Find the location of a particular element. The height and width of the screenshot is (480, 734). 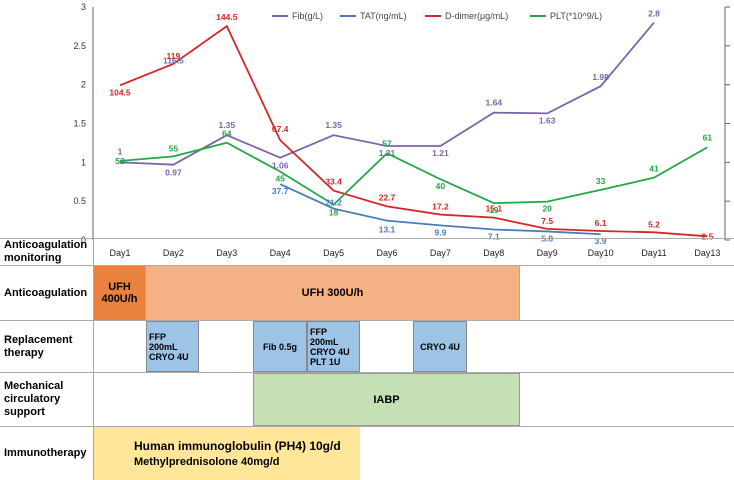

data-label: 9.9 is located at coordinates (440, 232).